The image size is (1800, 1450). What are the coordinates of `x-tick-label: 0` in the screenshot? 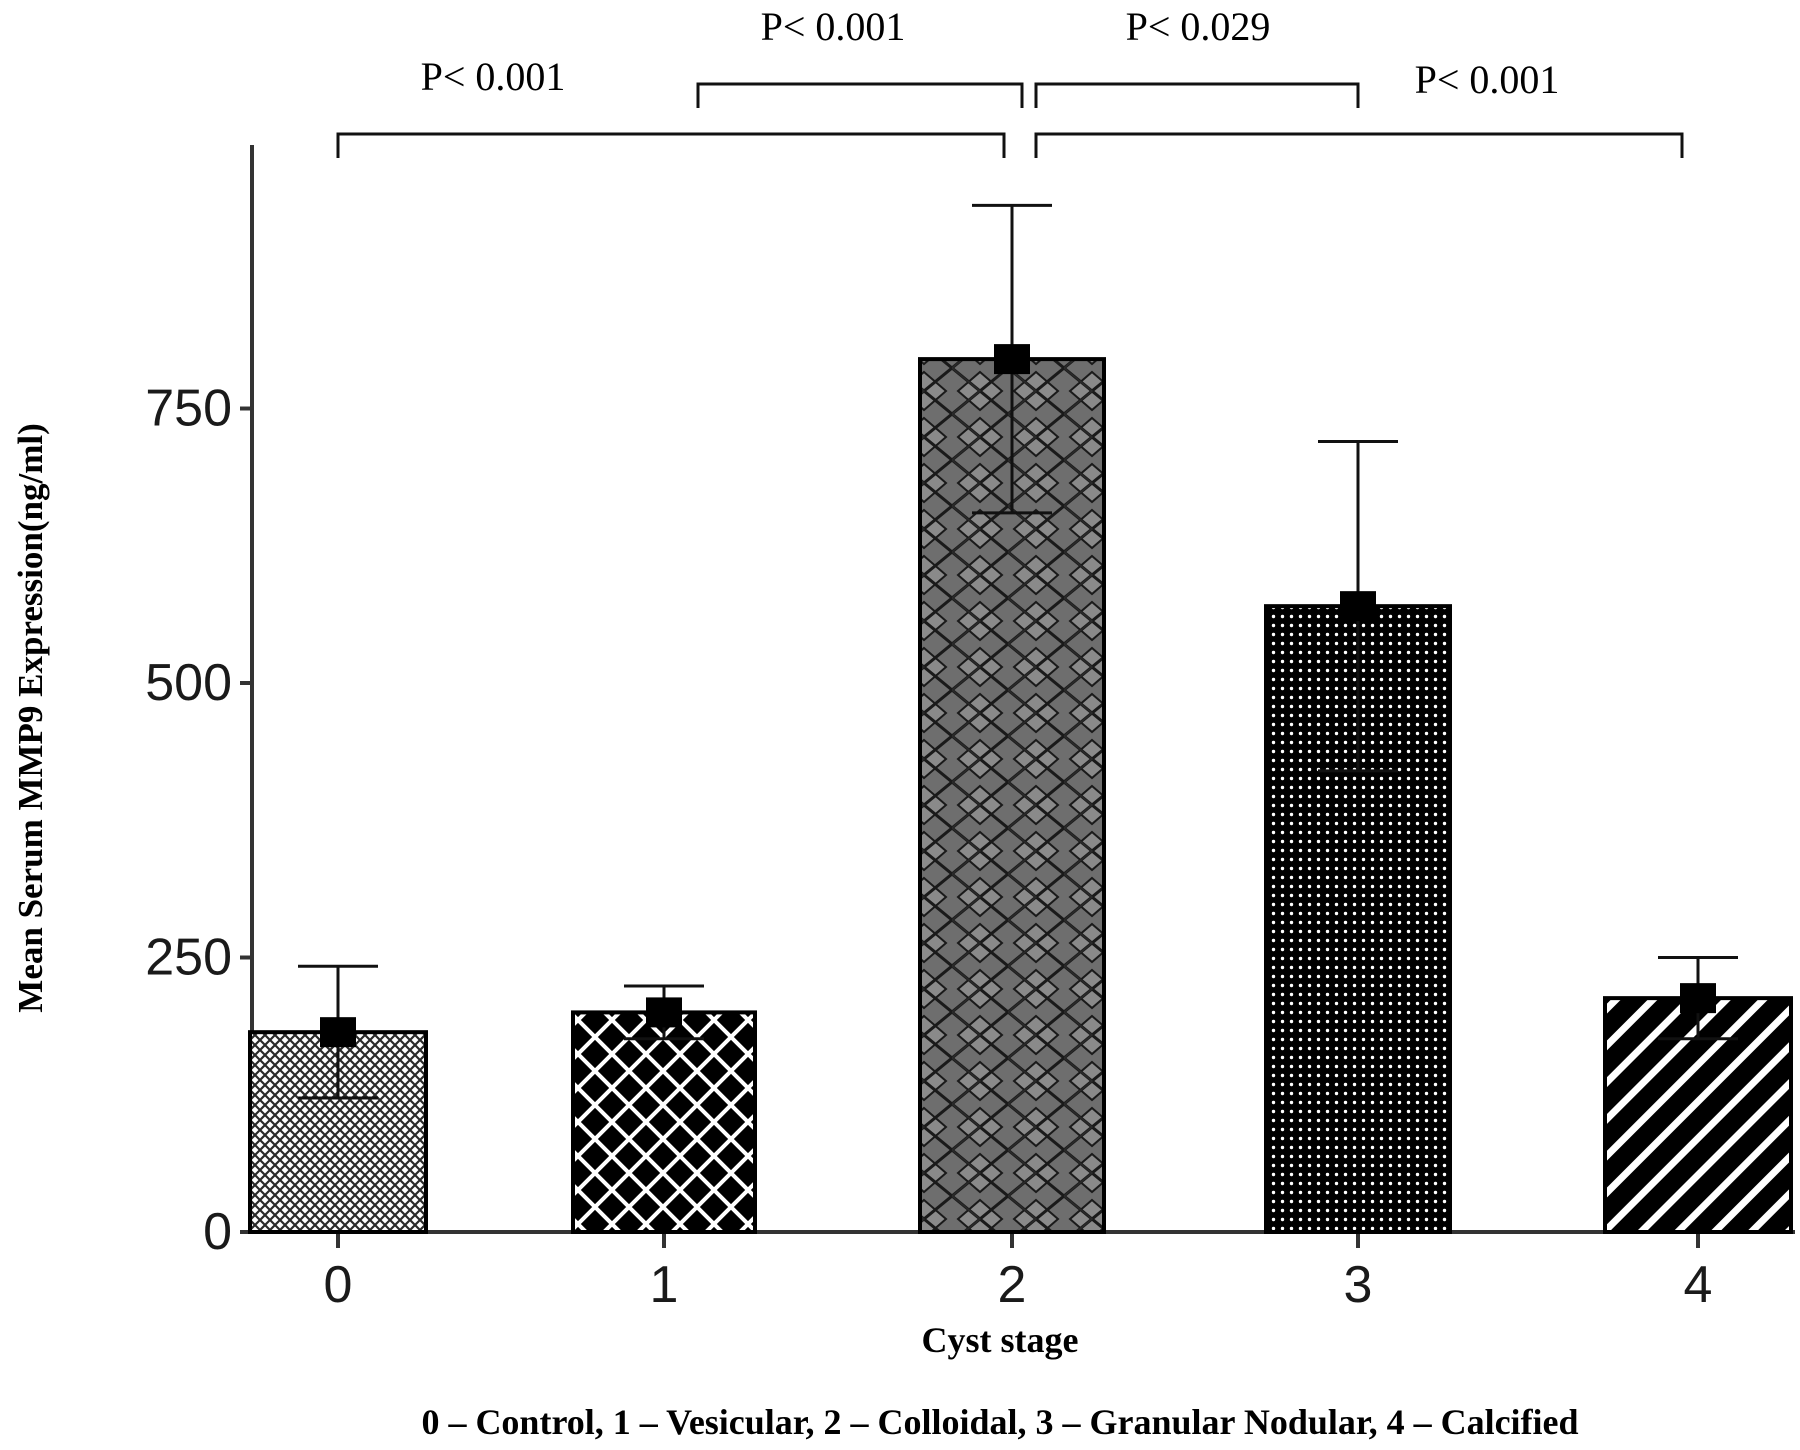 It's located at (338, 1285).